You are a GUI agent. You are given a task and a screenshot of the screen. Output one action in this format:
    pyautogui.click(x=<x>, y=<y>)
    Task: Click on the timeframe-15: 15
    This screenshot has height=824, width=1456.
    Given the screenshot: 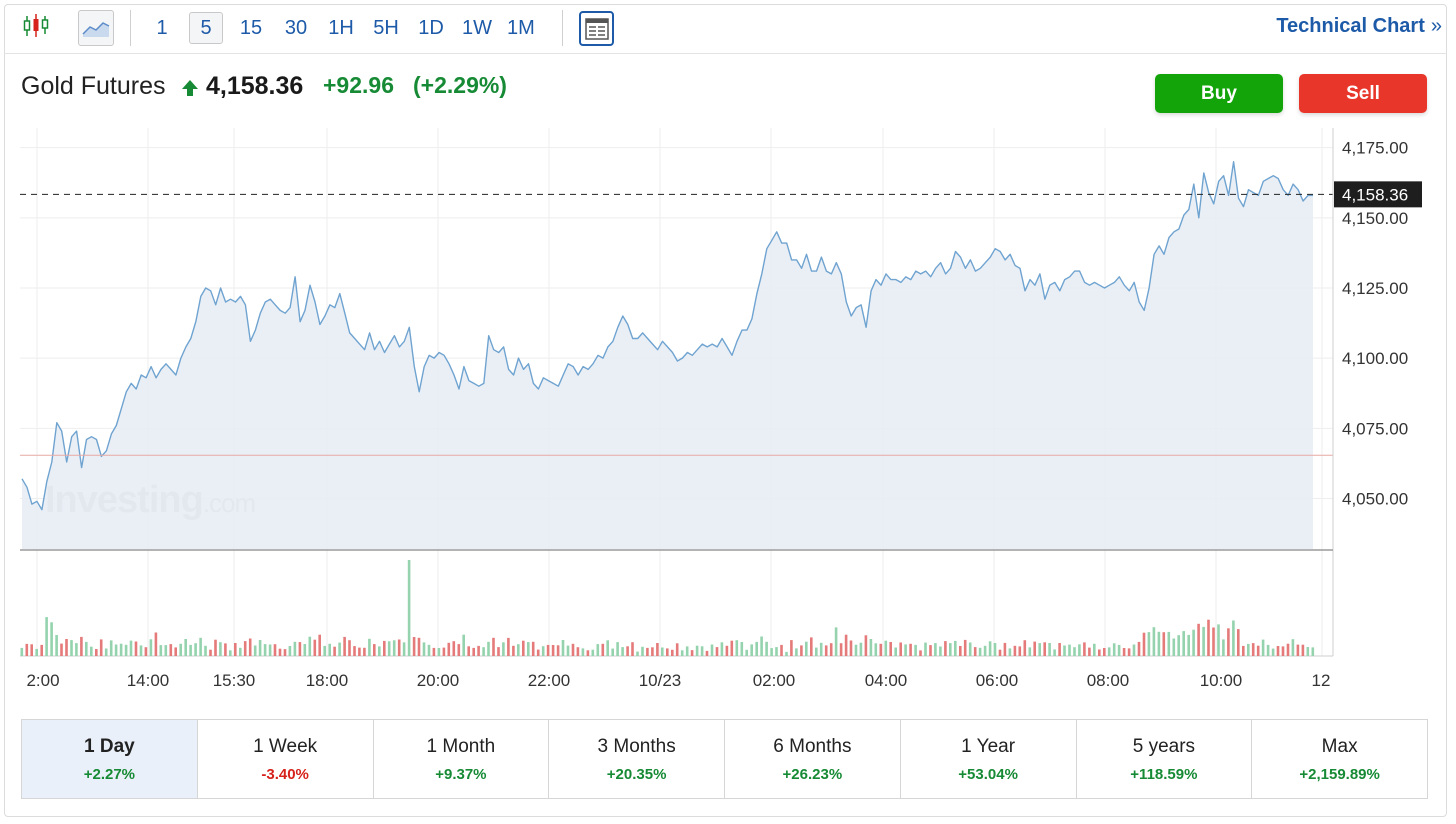 What is the action you would take?
    pyautogui.click(x=251, y=27)
    